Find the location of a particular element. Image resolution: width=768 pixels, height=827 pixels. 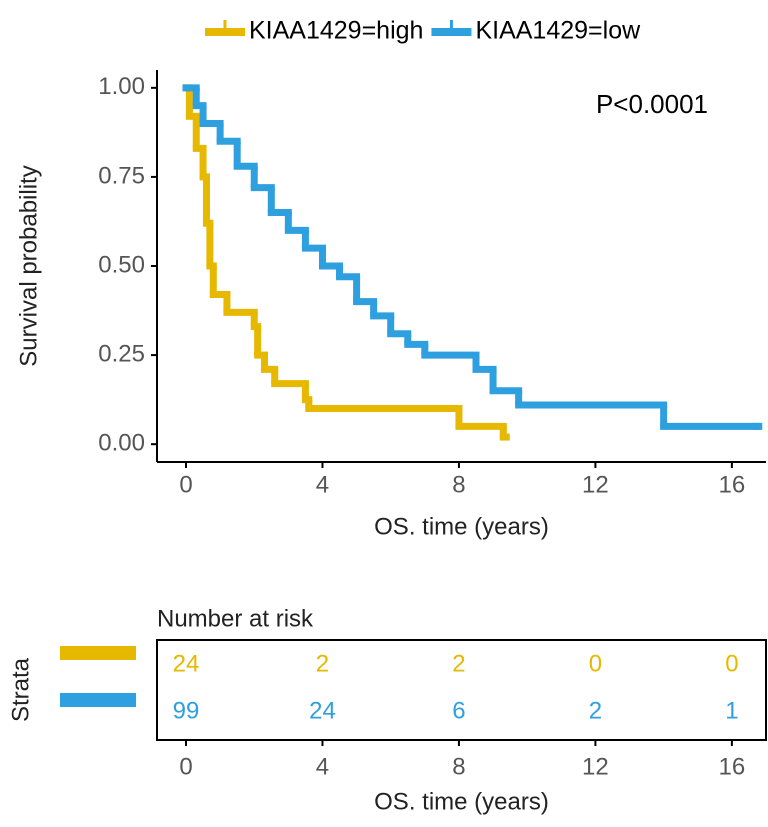

risk-x-tick-label: 12 is located at coordinates (595, 766).